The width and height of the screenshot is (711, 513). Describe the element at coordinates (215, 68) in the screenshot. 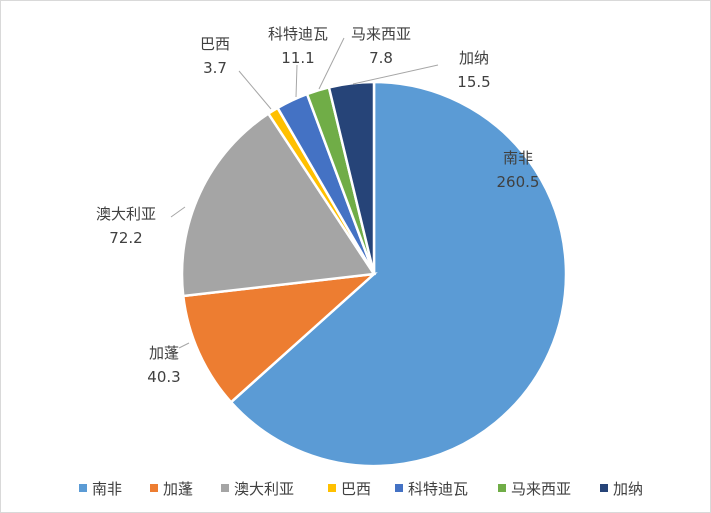

I see `data-label-value-3: 3.7` at that location.